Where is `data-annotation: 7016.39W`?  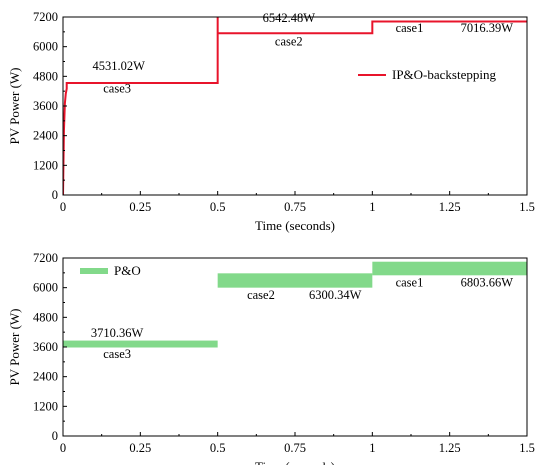
data-annotation: 7016.39W is located at coordinates (487, 28).